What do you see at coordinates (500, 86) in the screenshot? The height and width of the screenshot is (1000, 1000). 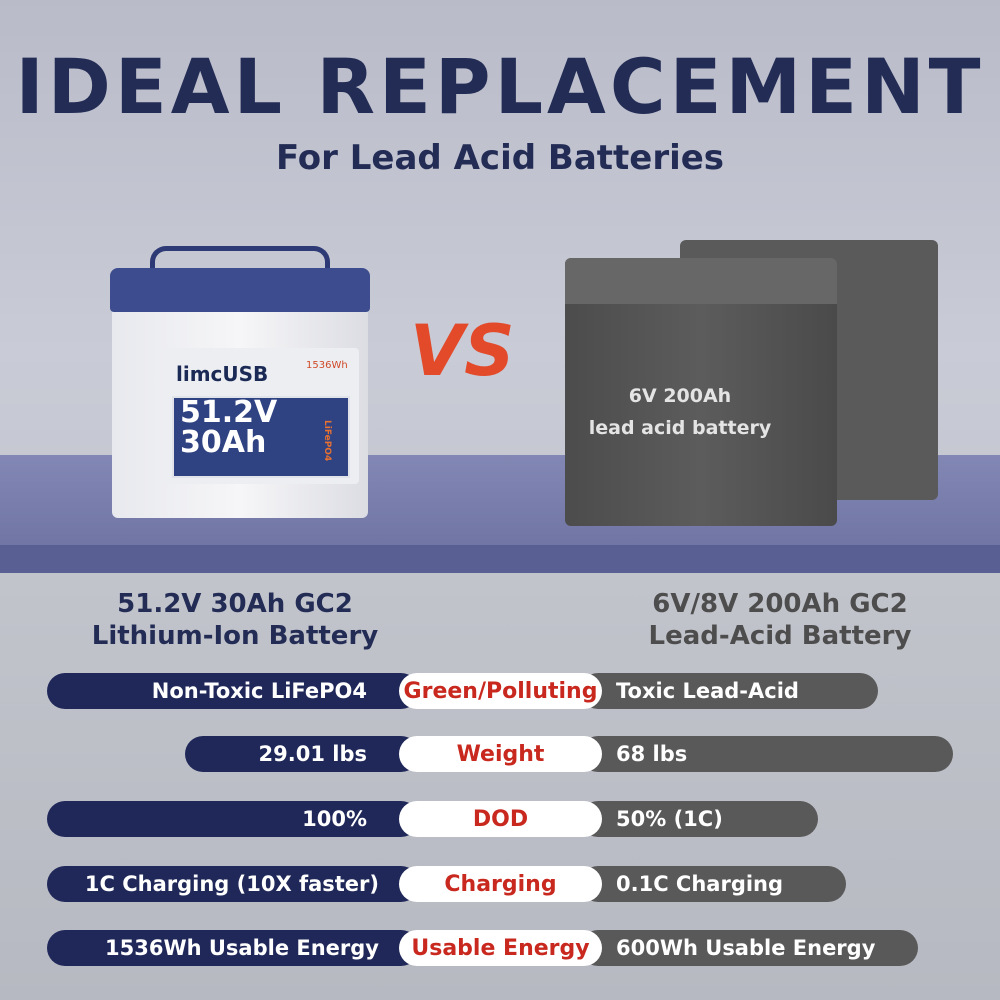 I see `page-title: IDEAL REPLACEMENT` at bounding box center [500, 86].